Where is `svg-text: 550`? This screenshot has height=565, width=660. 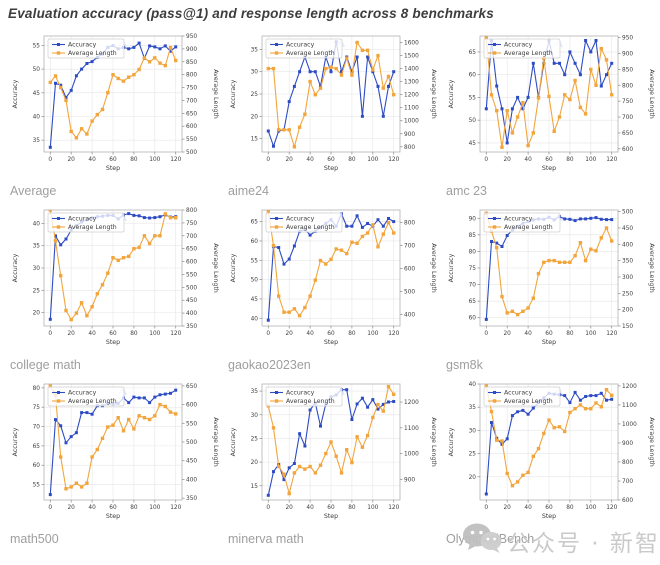 svg-text: 550 is located at coordinates (191, 275).